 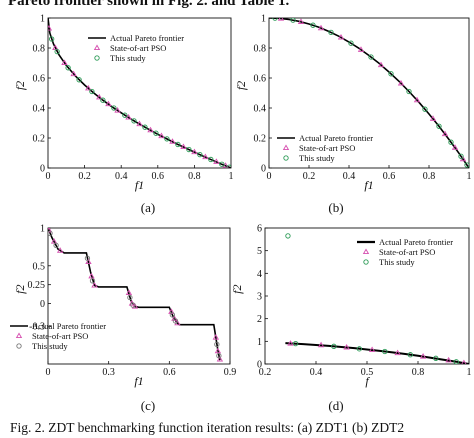 What do you see at coordinates (259, 365) in the screenshot?
I see `y-tick-label-d-0: 0` at bounding box center [259, 365].